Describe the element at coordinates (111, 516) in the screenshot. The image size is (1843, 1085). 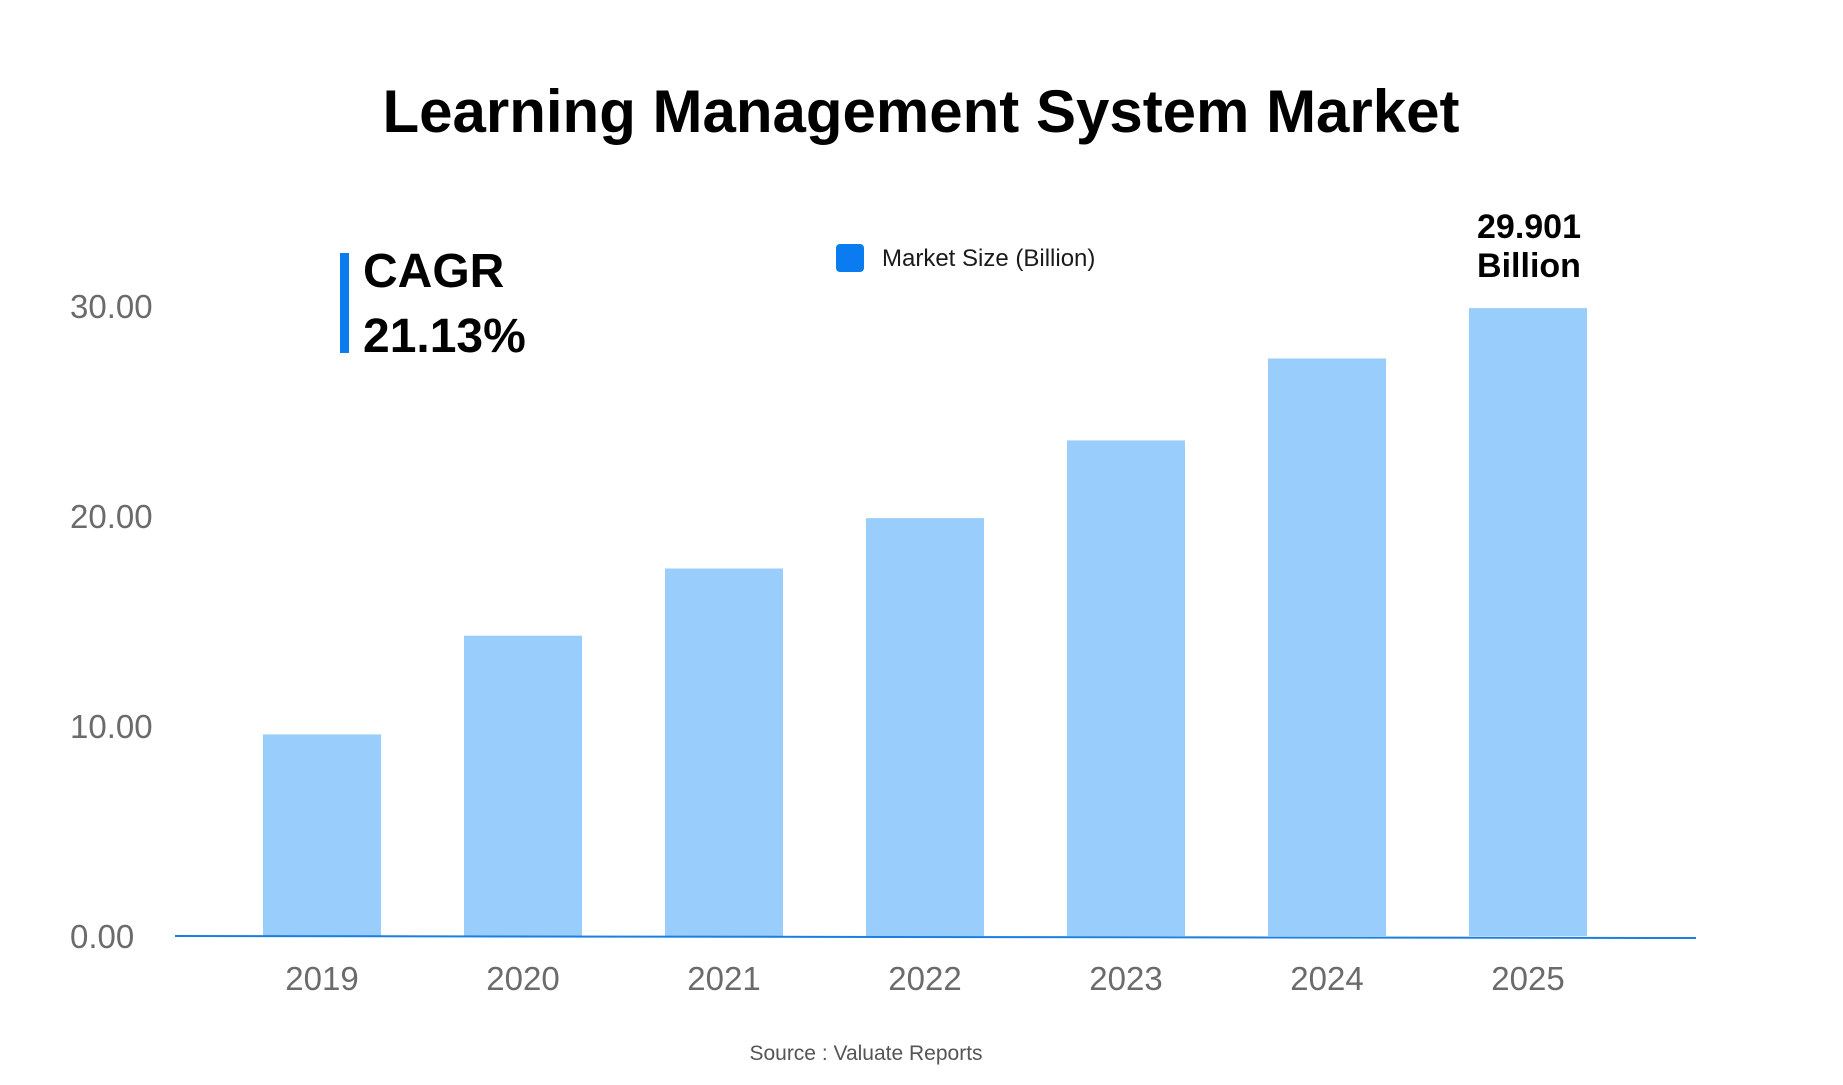
I see `y-tick-label: 20.00` at that location.